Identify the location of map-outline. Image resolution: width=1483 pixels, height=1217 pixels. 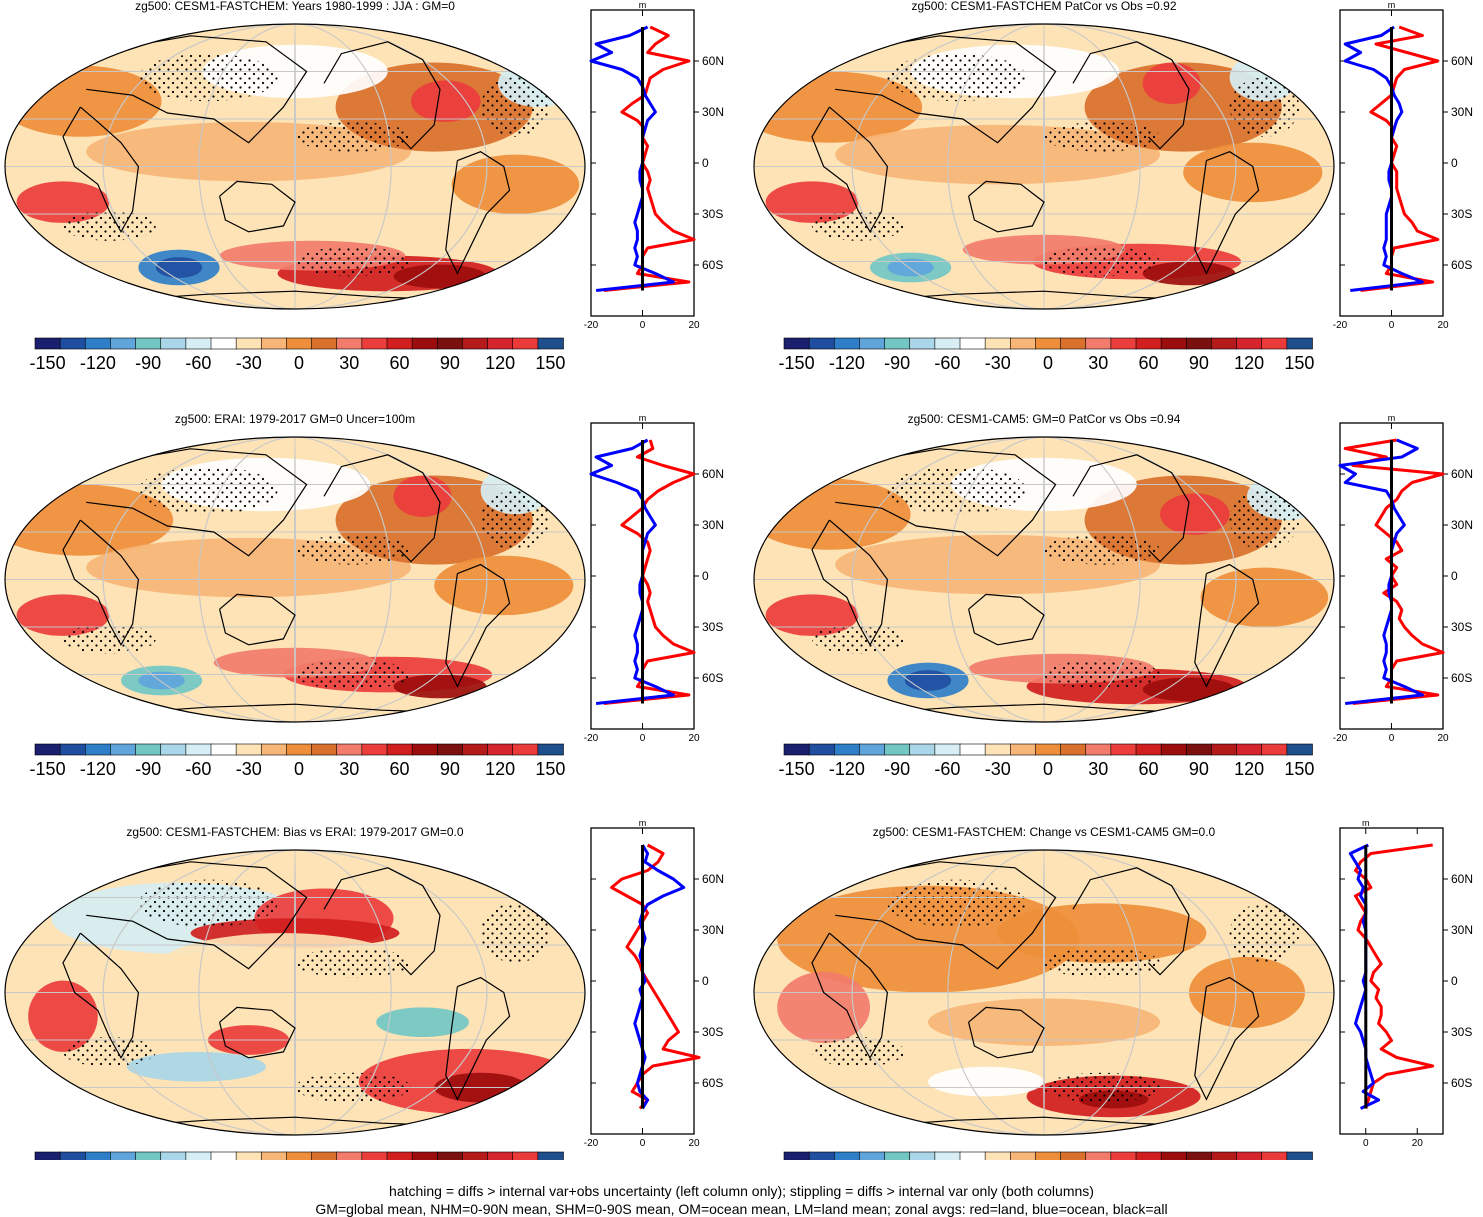
(295, 992).